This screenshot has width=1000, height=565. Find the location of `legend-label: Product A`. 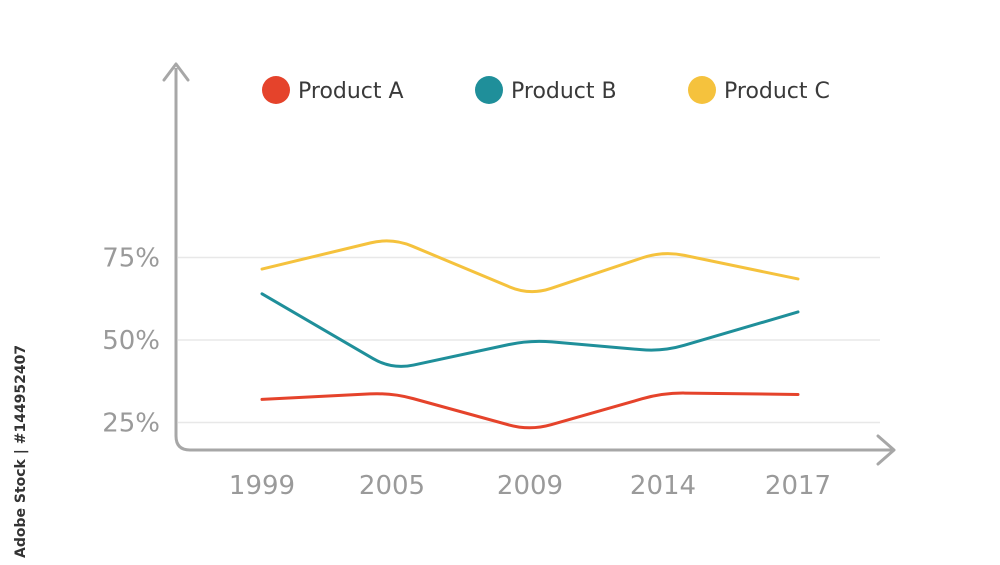

legend-label: Product A is located at coordinates (351, 91).